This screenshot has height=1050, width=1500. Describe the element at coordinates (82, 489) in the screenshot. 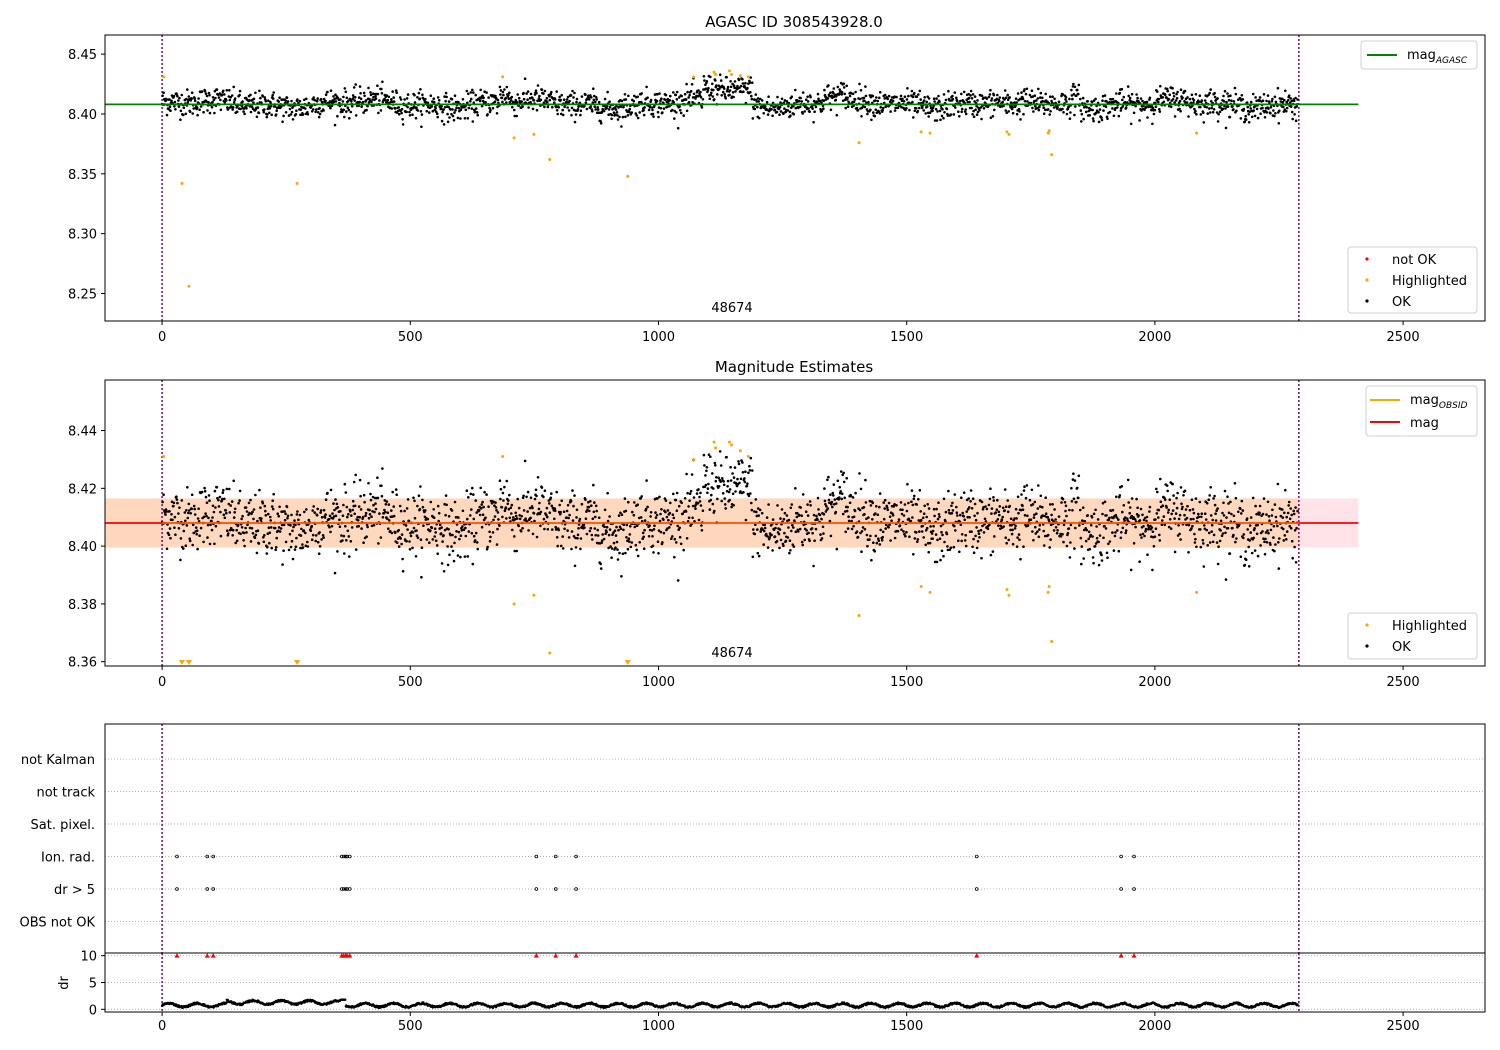

I see `p2-ytick-label: 8.42` at that location.